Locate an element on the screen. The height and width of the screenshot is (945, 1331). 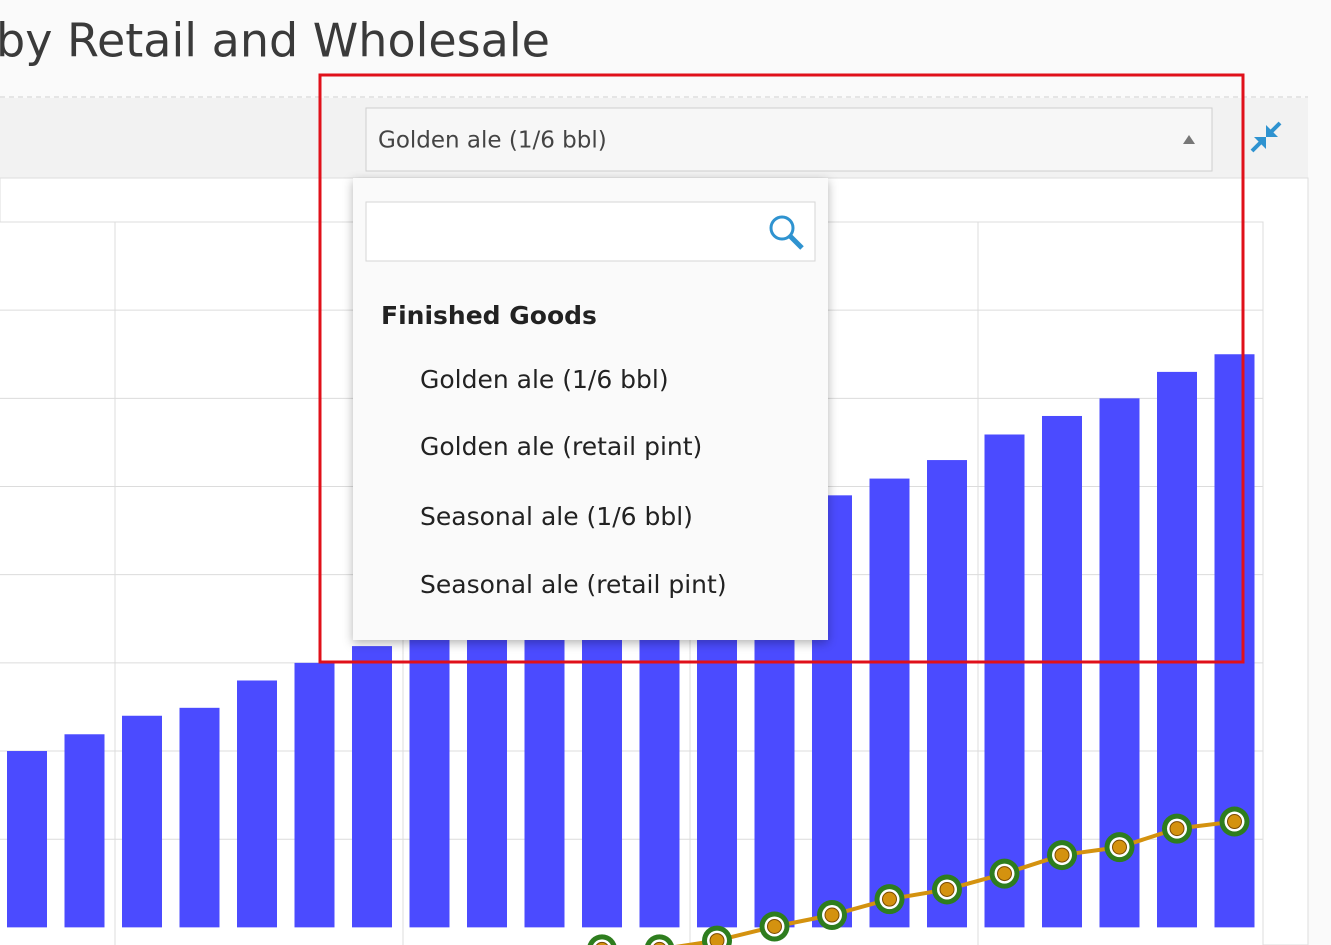
select-arrow is located at coordinates (1189, 139).